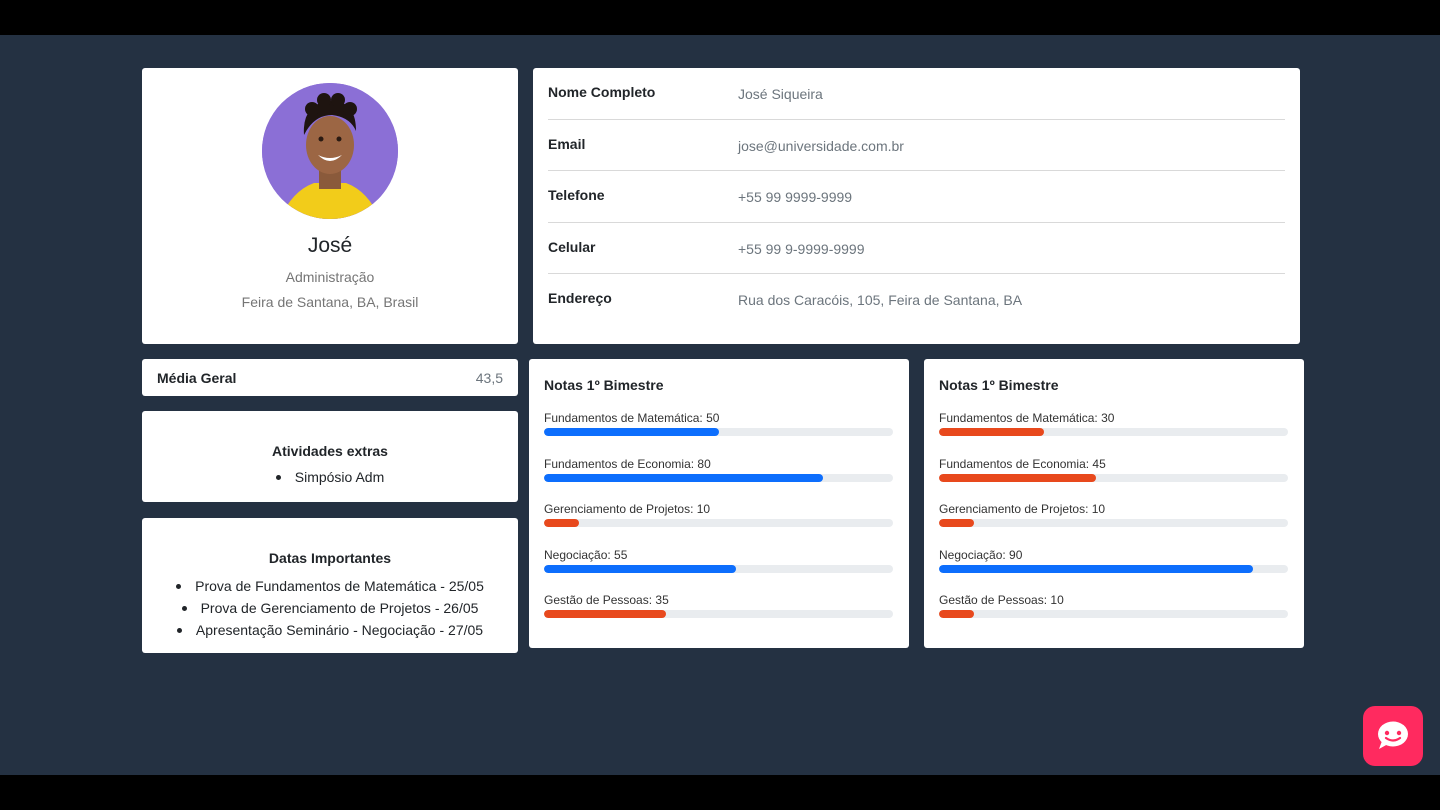 The width and height of the screenshot is (1440, 810). I want to click on info-label: Telefone, so click(576, 195).